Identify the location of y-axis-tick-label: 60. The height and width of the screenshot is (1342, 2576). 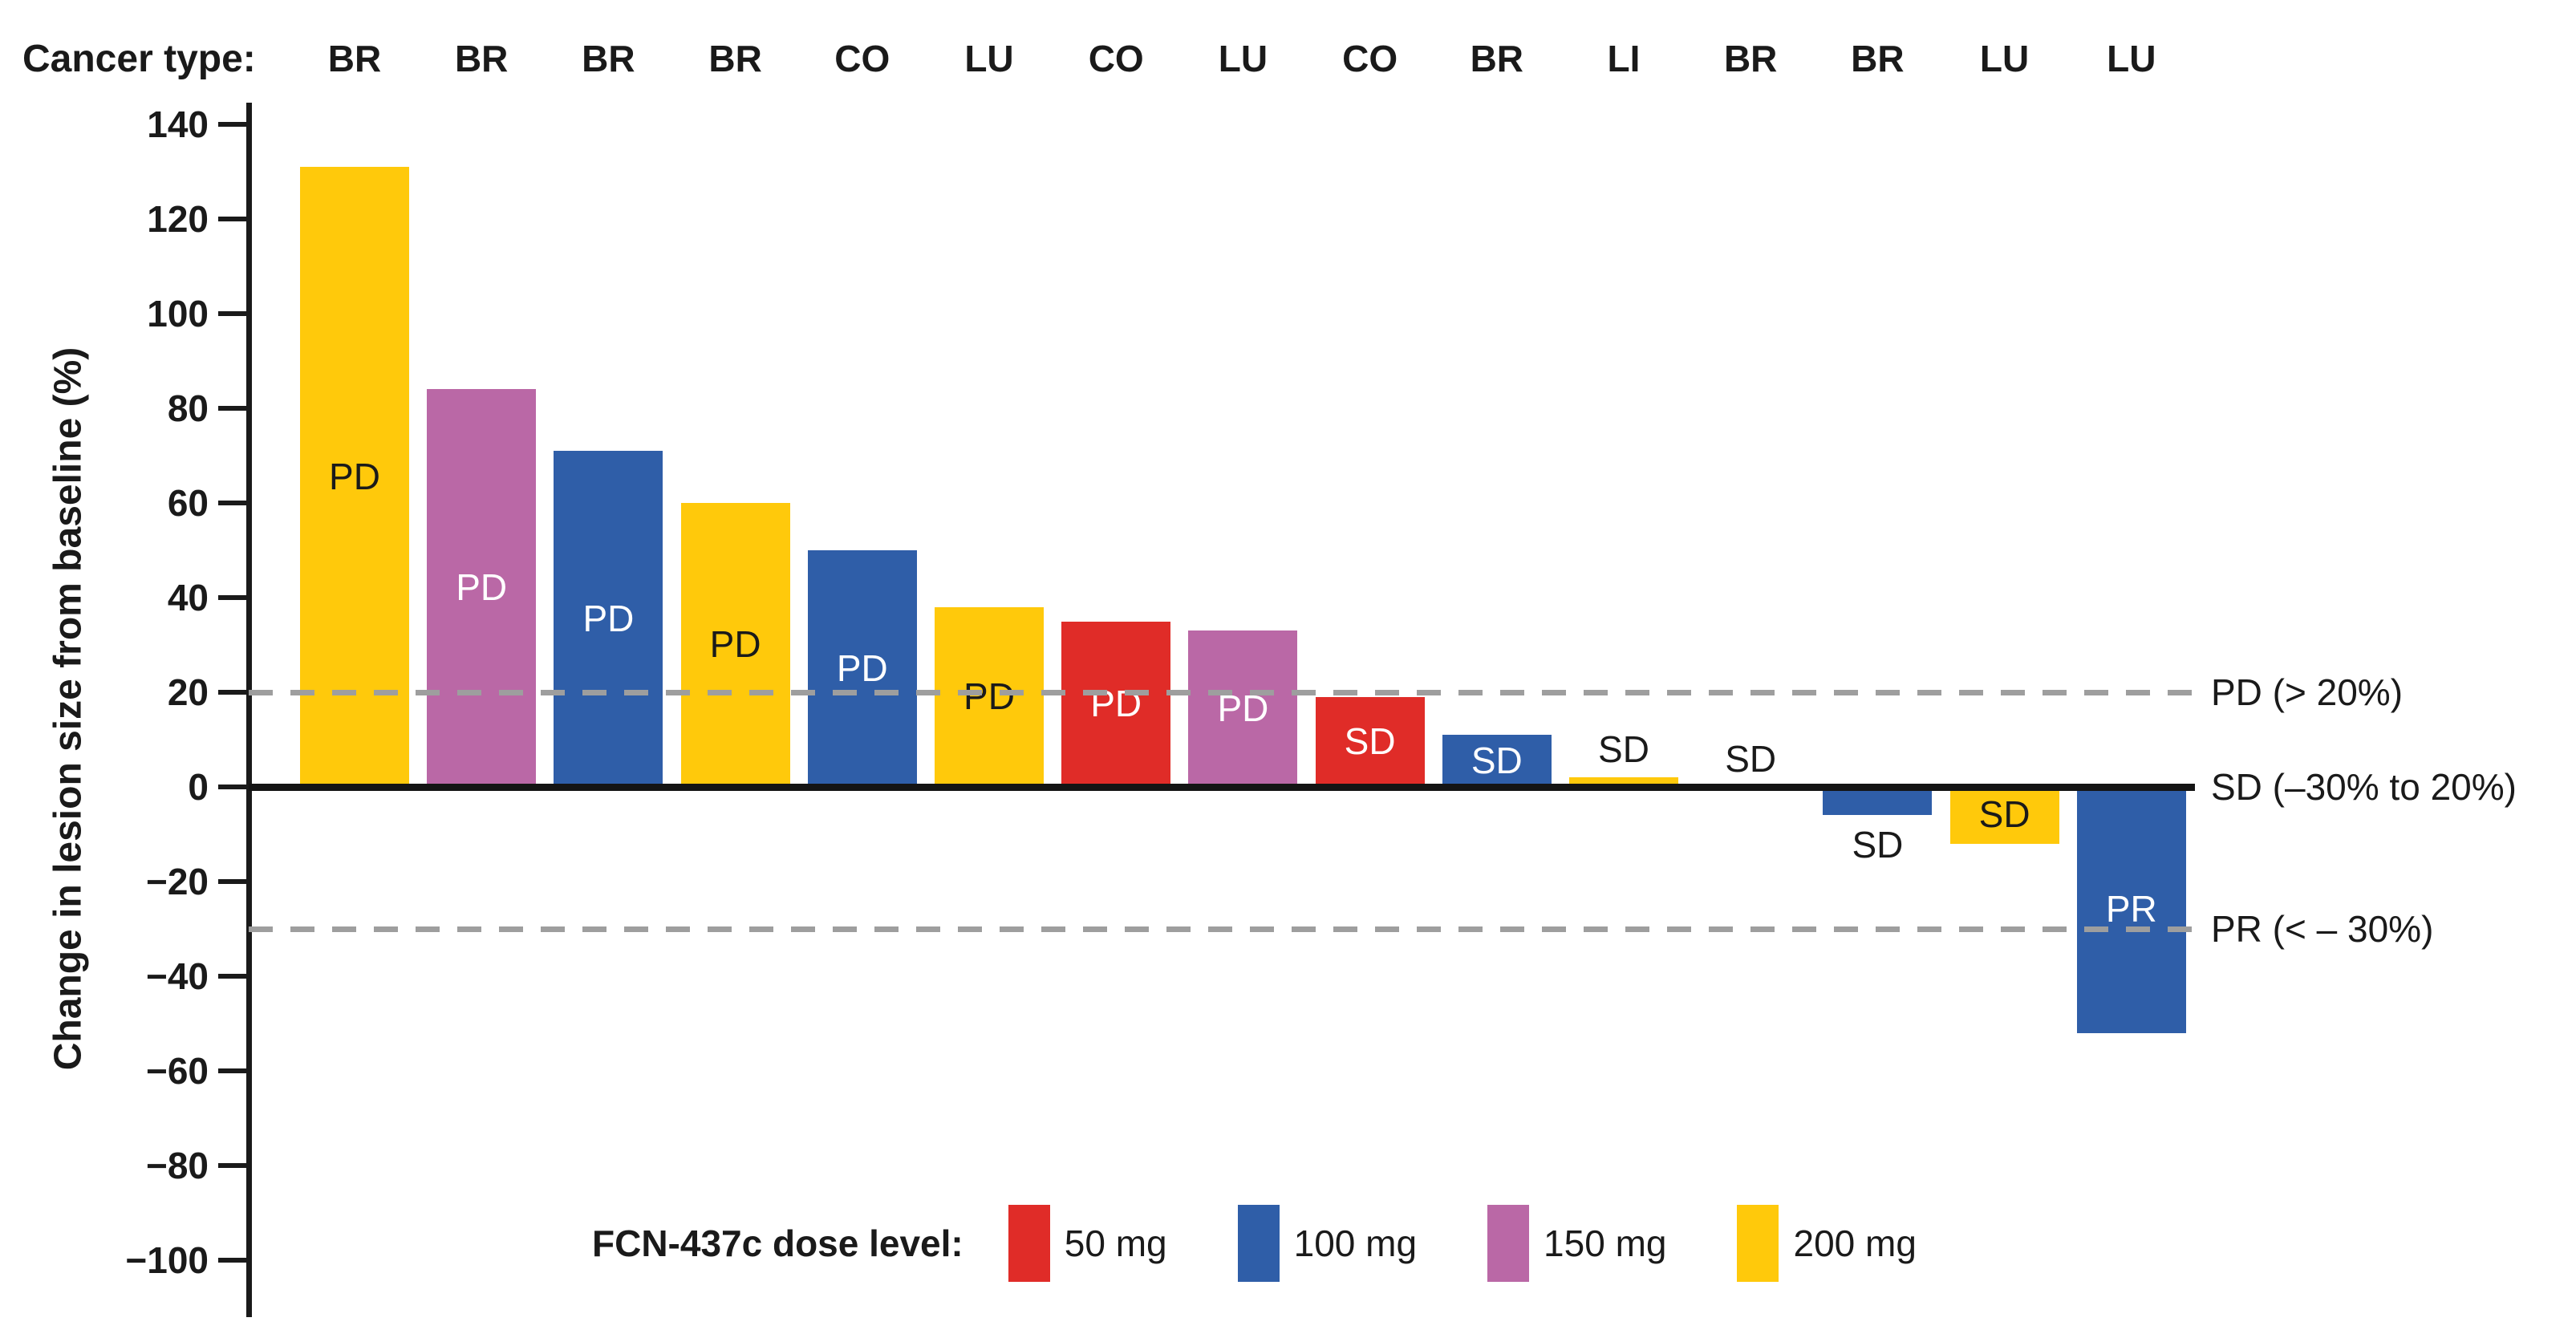
(188, 503).